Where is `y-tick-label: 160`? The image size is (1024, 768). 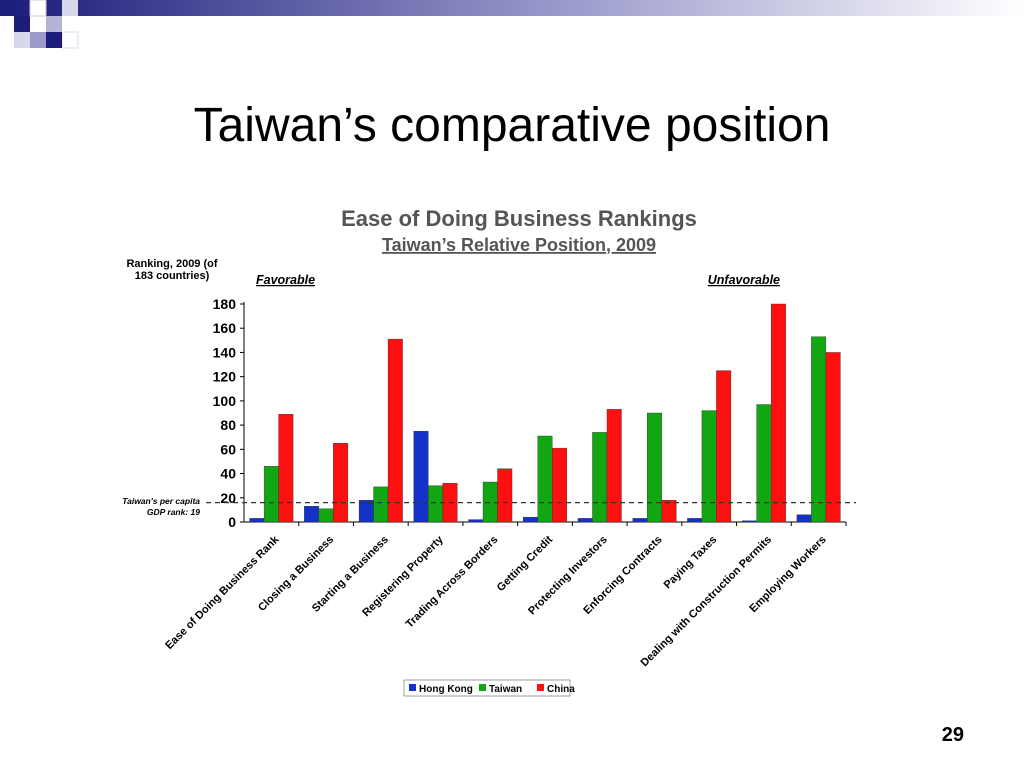
y-tick-label: 160 is located at coordinates (225, 328).